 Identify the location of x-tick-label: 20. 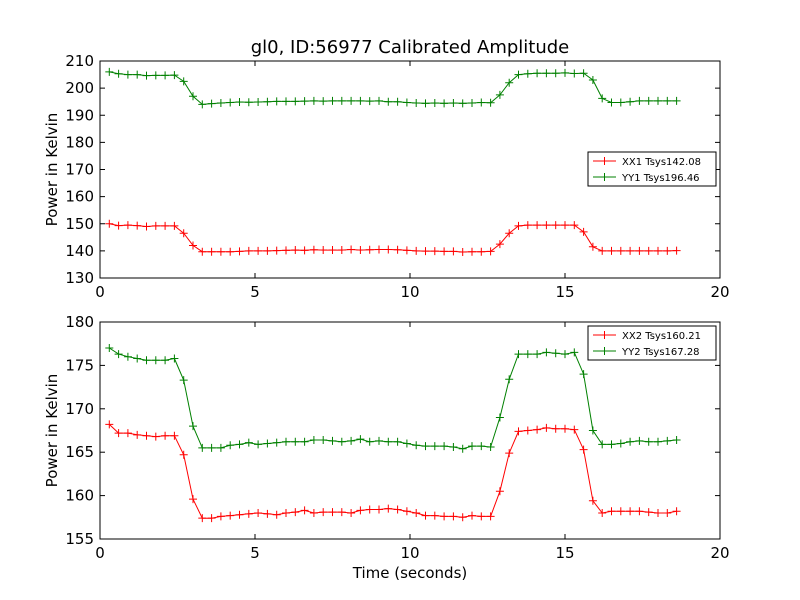
(719, 553).